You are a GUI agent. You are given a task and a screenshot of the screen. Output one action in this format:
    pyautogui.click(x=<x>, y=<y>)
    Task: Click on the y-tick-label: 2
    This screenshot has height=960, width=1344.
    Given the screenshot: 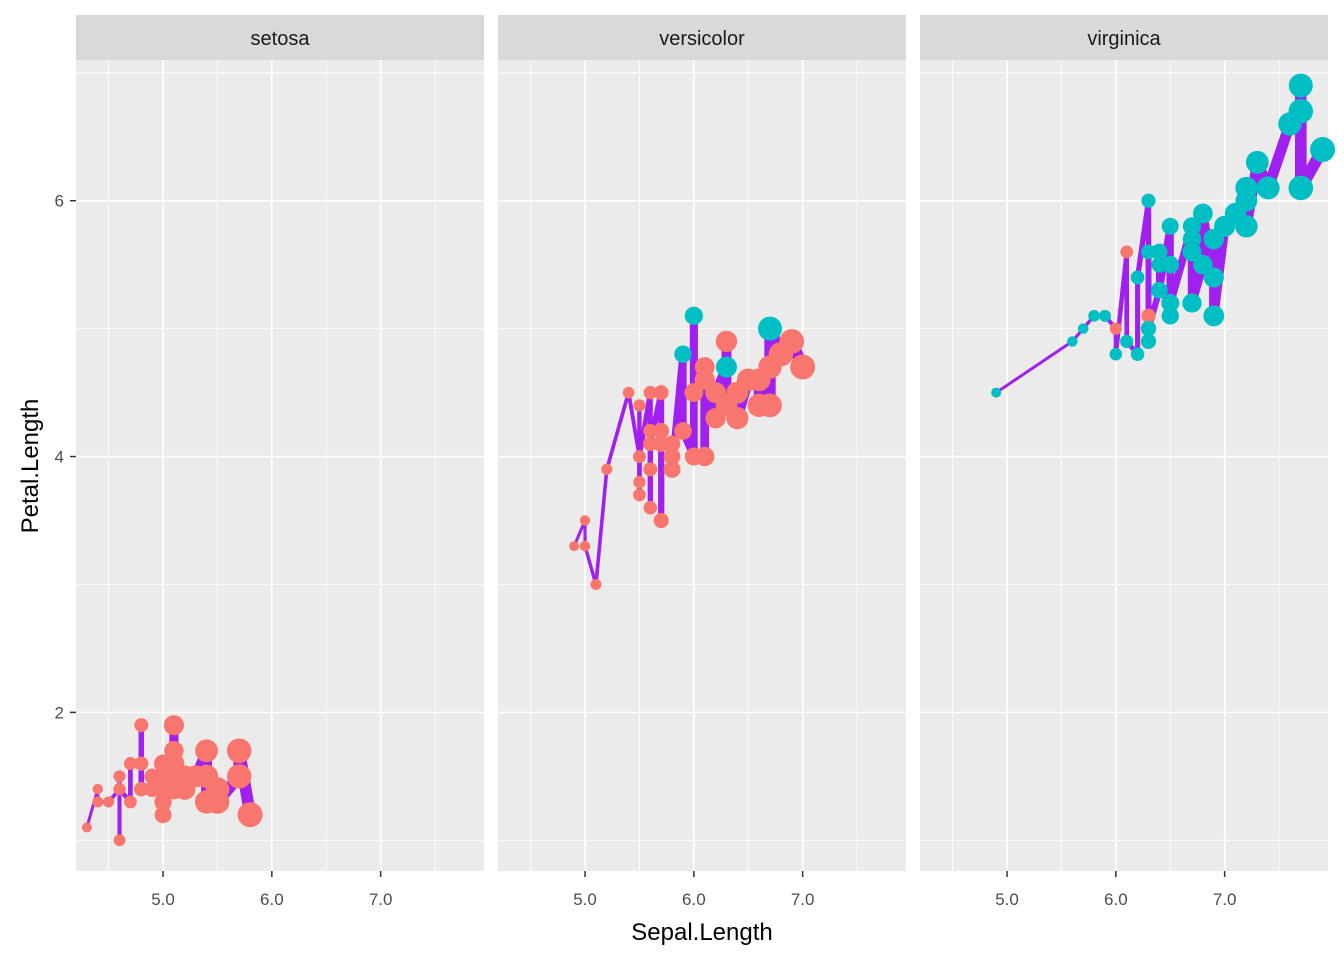 What is the action you would take?
    pyautogui.click(x=59, y=712)
    